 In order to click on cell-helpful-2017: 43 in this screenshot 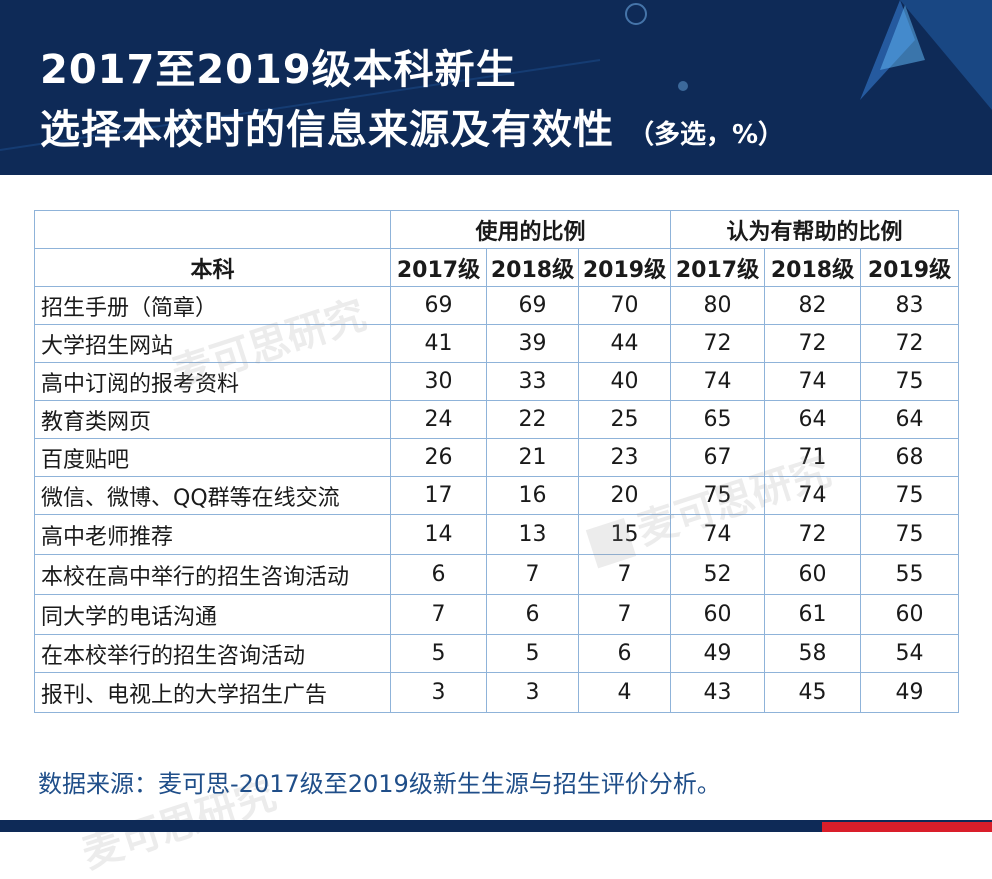, I will do `click(717, 692)`.